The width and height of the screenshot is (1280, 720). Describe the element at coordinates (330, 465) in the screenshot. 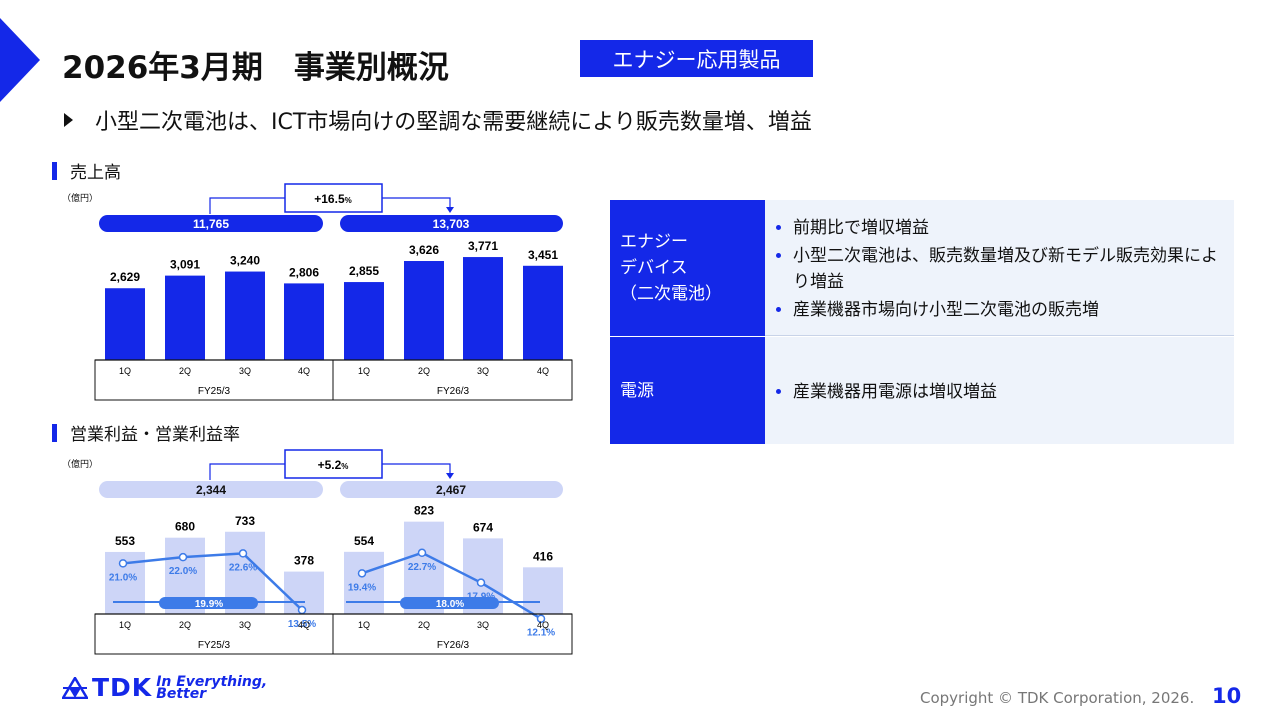

I see `op-growth-value: +5.2` at that location.